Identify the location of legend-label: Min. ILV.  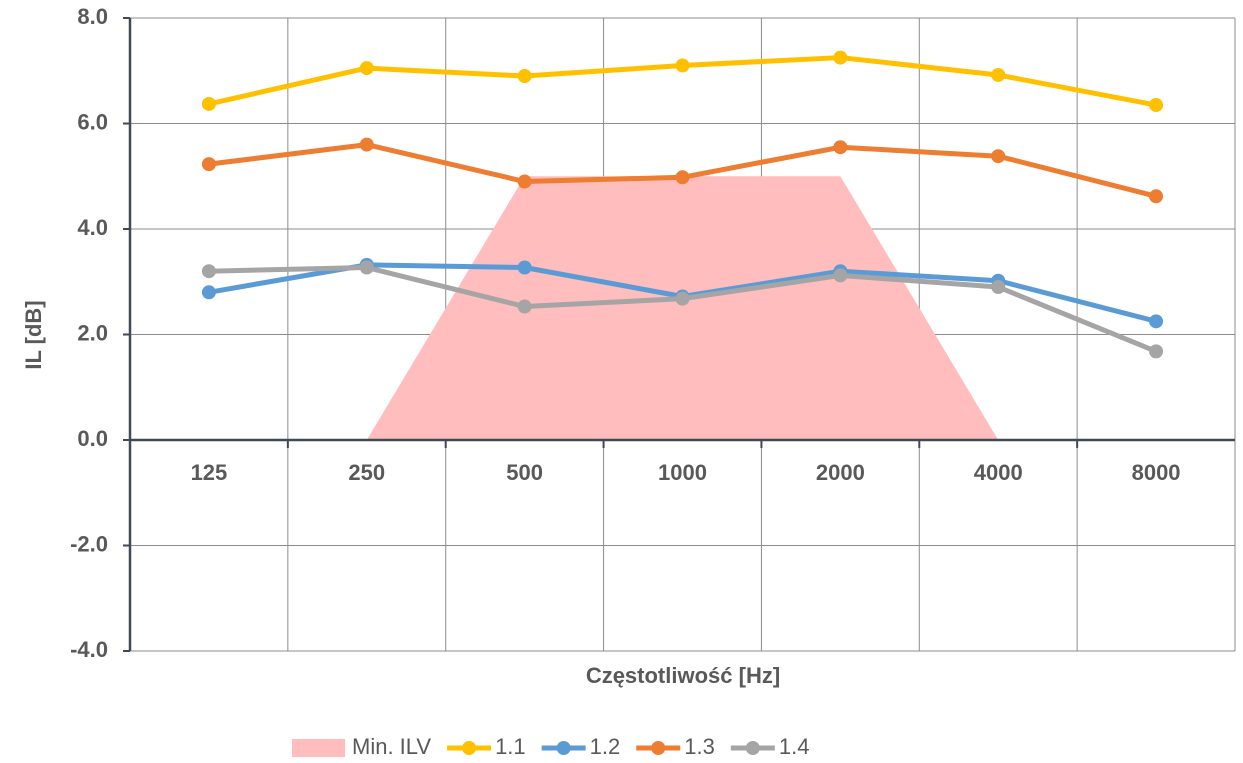
(391, 746).